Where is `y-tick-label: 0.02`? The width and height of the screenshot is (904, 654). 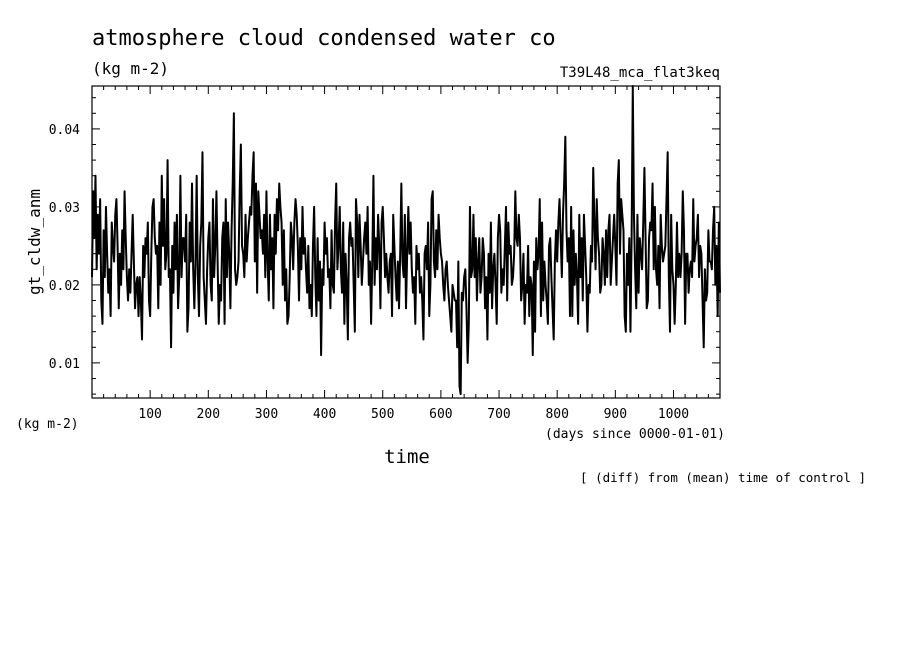
y-tick-label: 0.02 is located at coordinates (64, 286).